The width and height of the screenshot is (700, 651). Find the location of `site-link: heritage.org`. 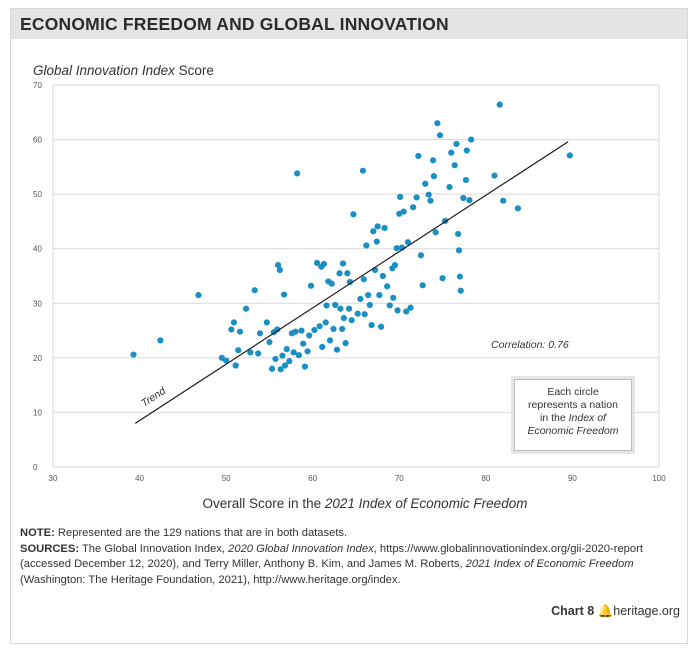

site-link: heritage.org is located at coordinates (646, 611).